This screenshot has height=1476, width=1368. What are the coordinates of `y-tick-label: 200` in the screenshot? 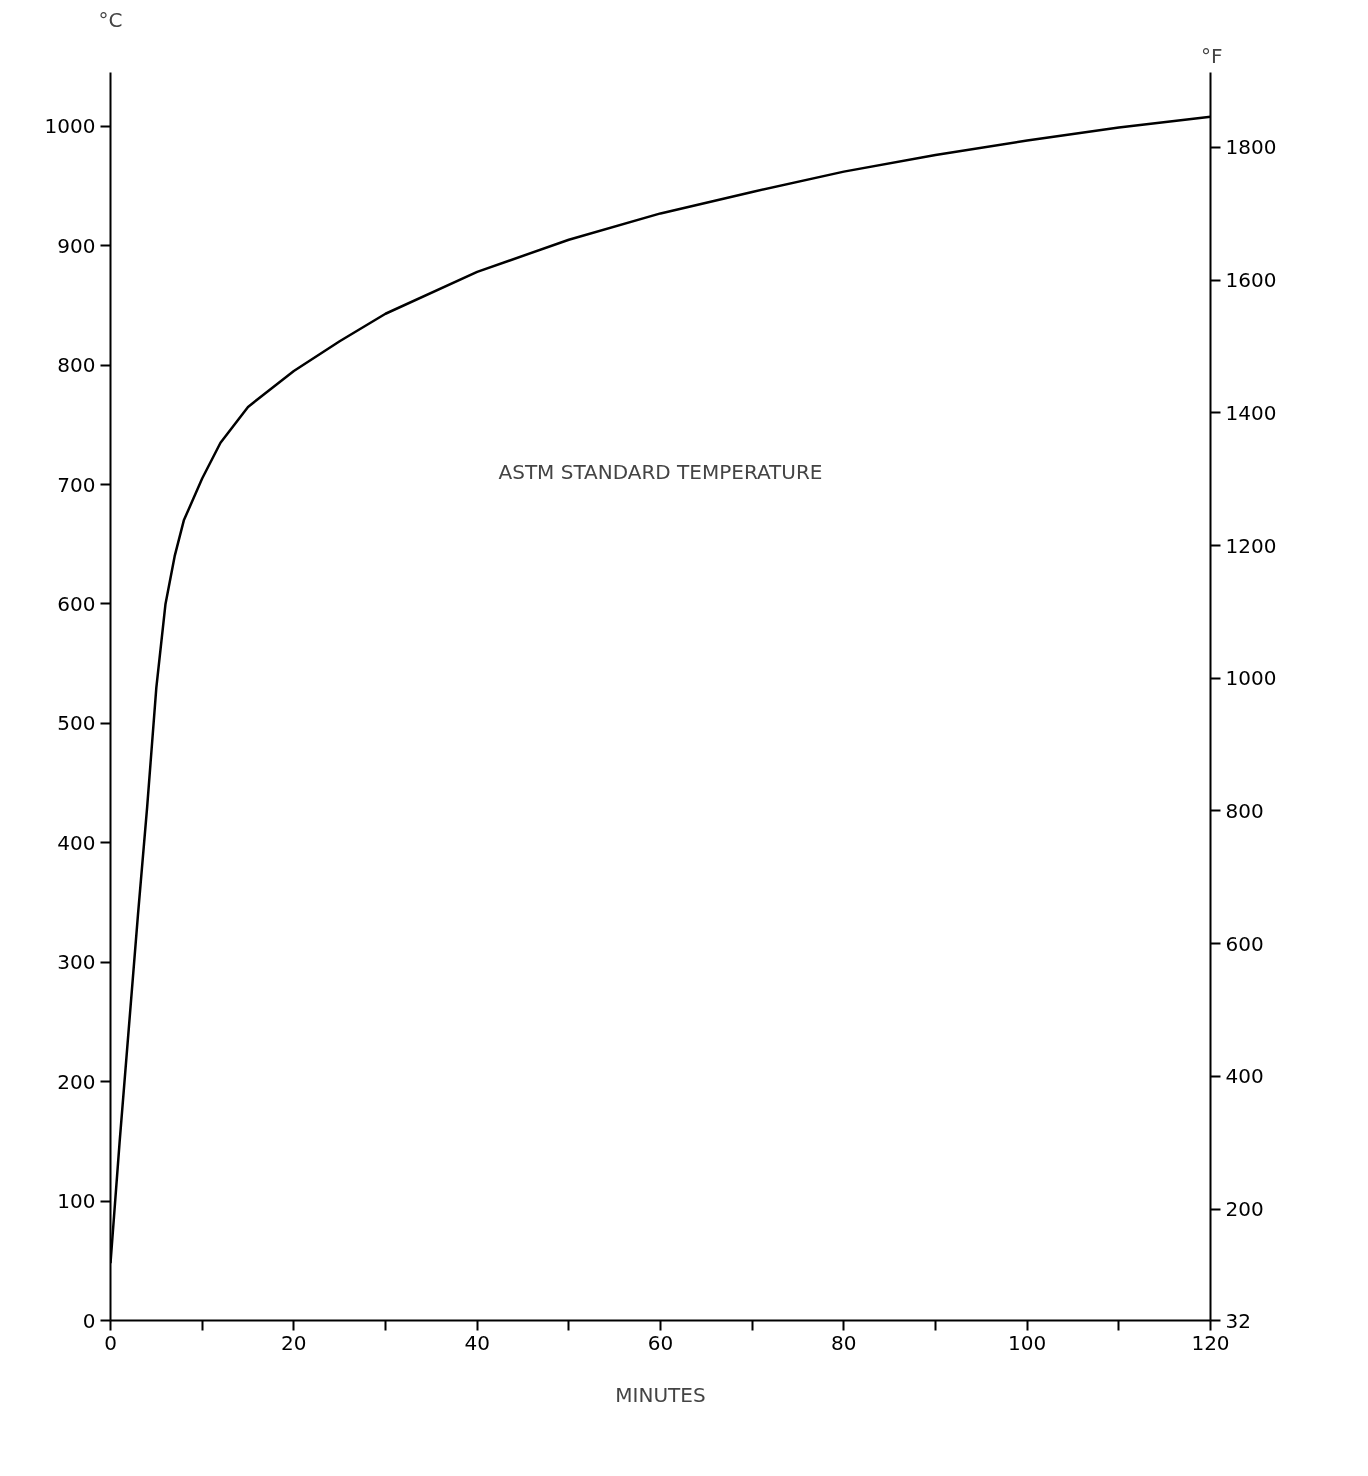 It's located at (76, 1081).